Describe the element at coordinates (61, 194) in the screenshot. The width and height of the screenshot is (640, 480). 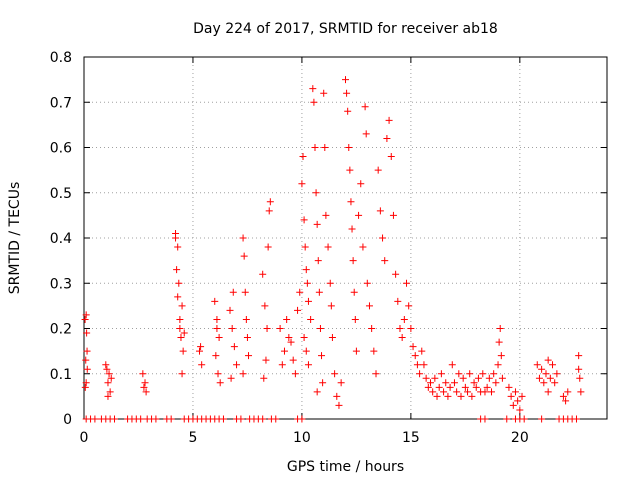
I see `y-tick-label: 0.5` at that location.